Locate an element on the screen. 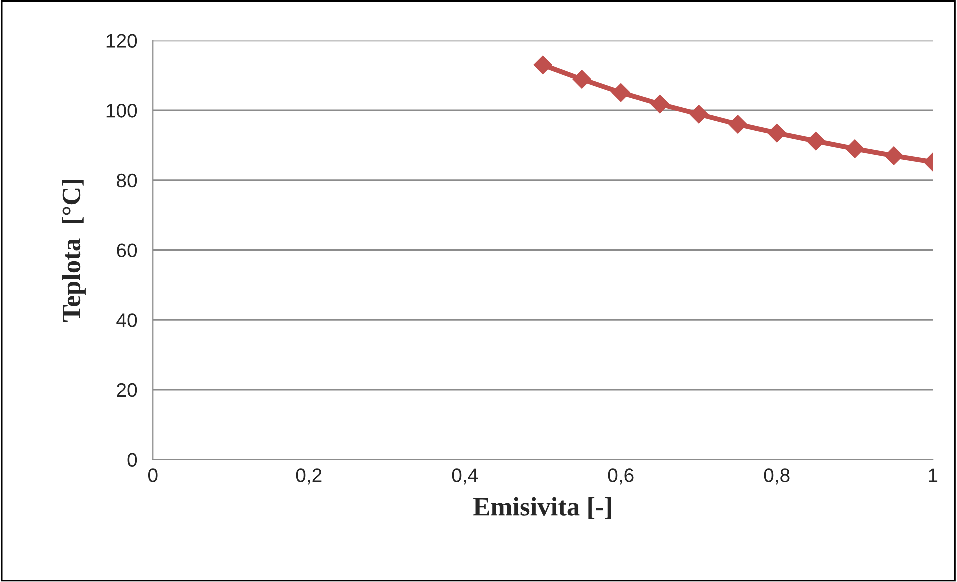 This screenshot has height=582, width=957. y-tick-label: 20 is located at coordinates (127, 390).